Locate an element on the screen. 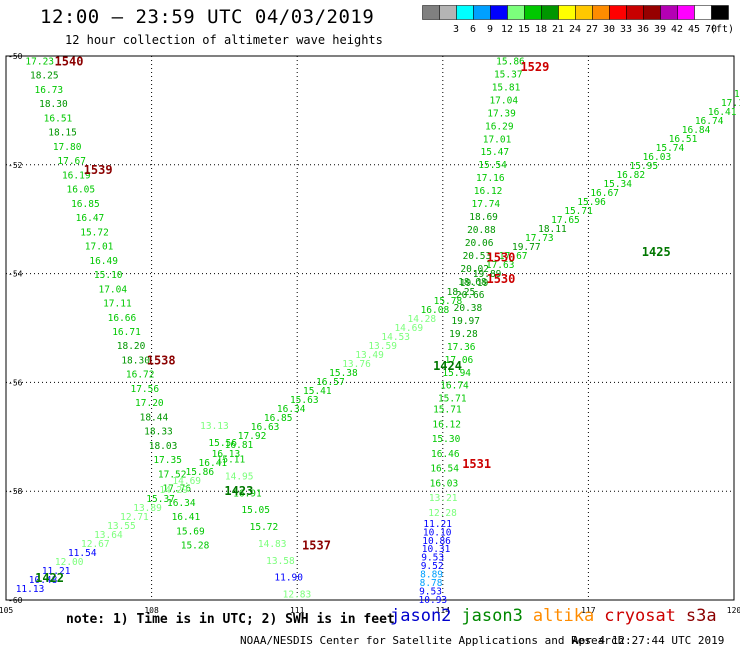 Image resolution: width=740 pixels, height=650 pixels. scale-label: 45 is located at coordinates (694, 29).